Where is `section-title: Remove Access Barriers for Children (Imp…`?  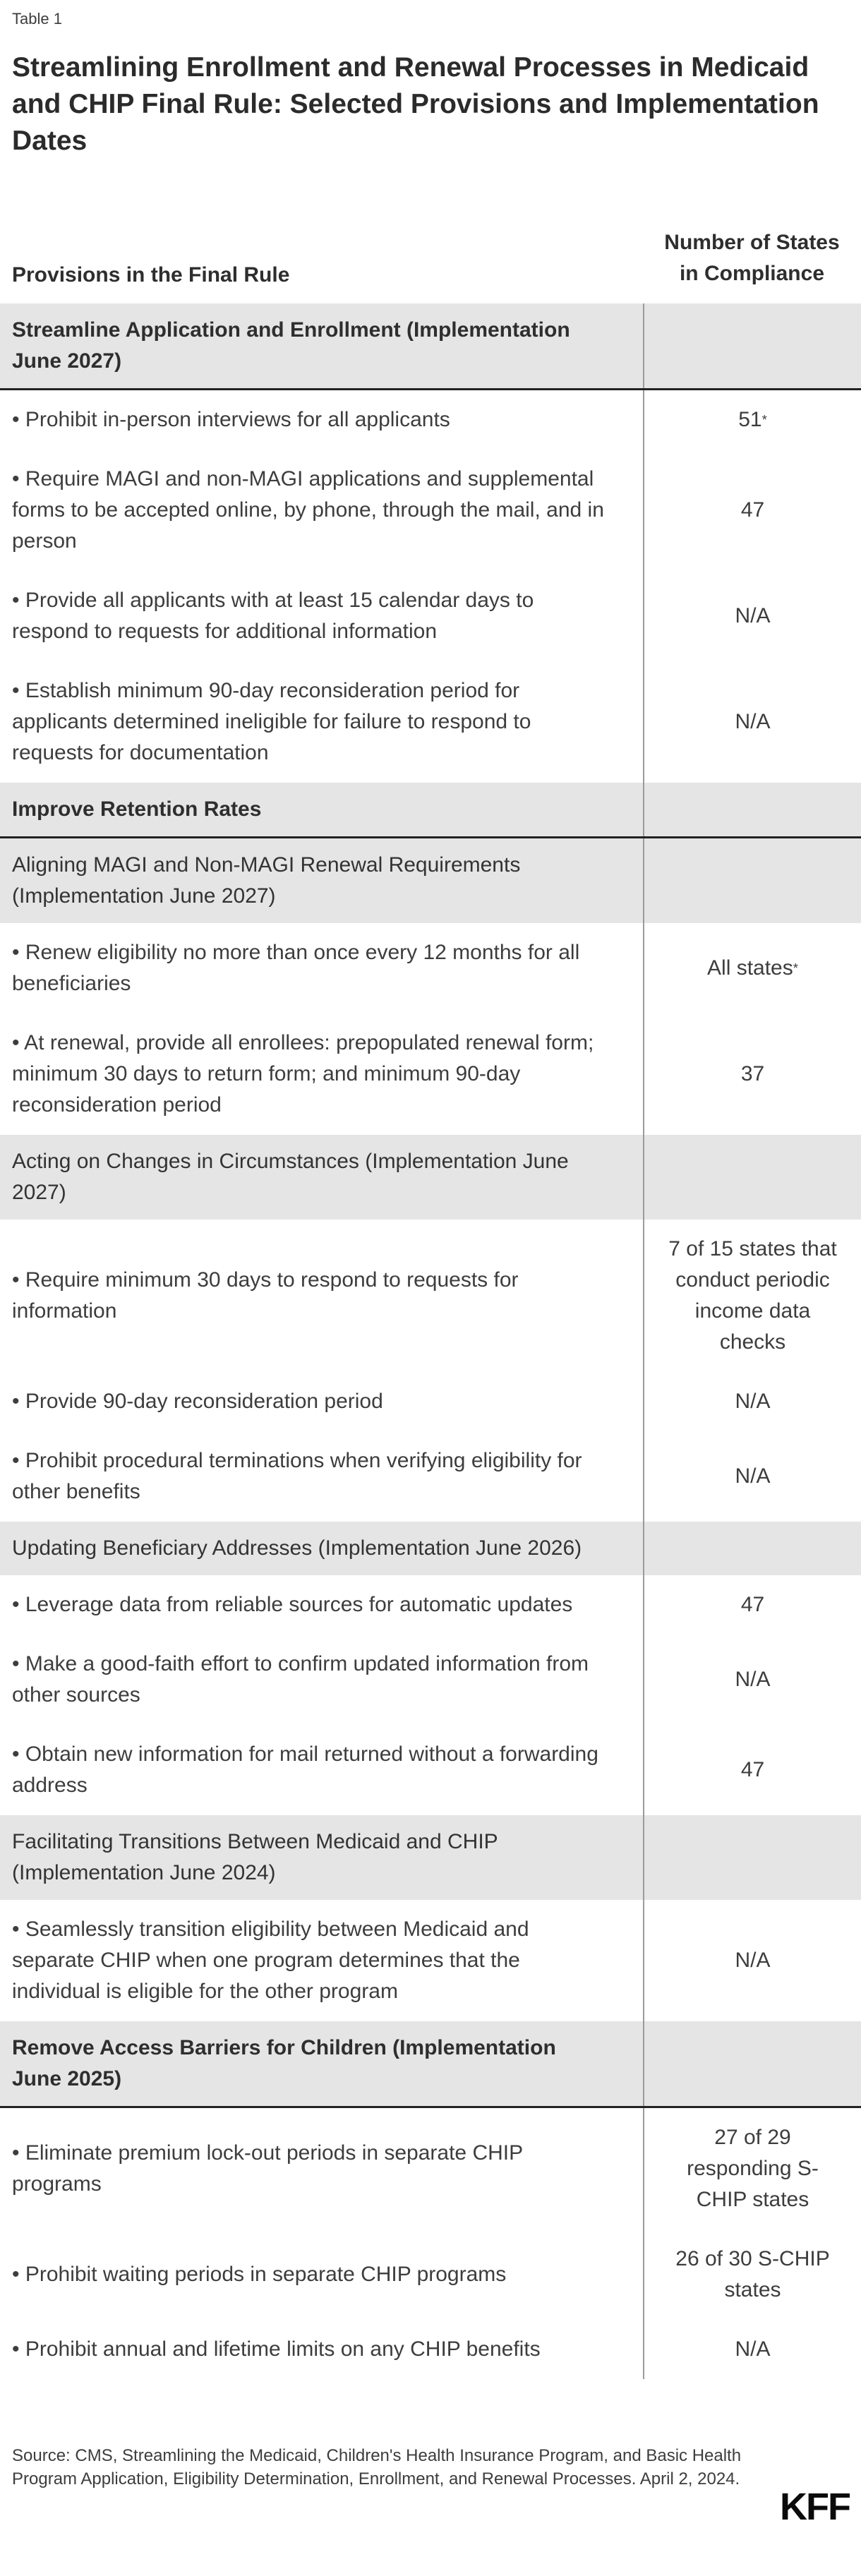 section-title: Remove Access Barriers for Children (Imp… is located at coordinates (284, 2063).